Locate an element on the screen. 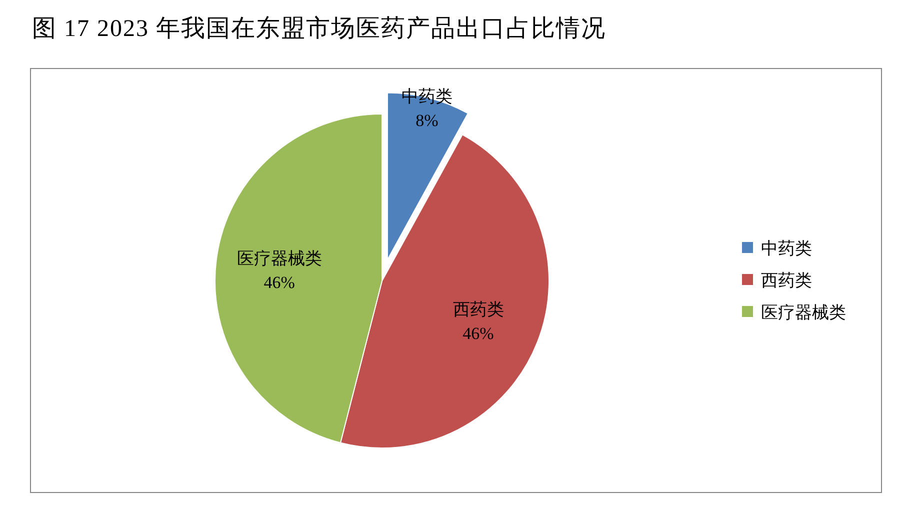 Image resolution: width=909 pixels, height=525 pixels. legend-label: 中药类 is located at coordinates (786, 248).